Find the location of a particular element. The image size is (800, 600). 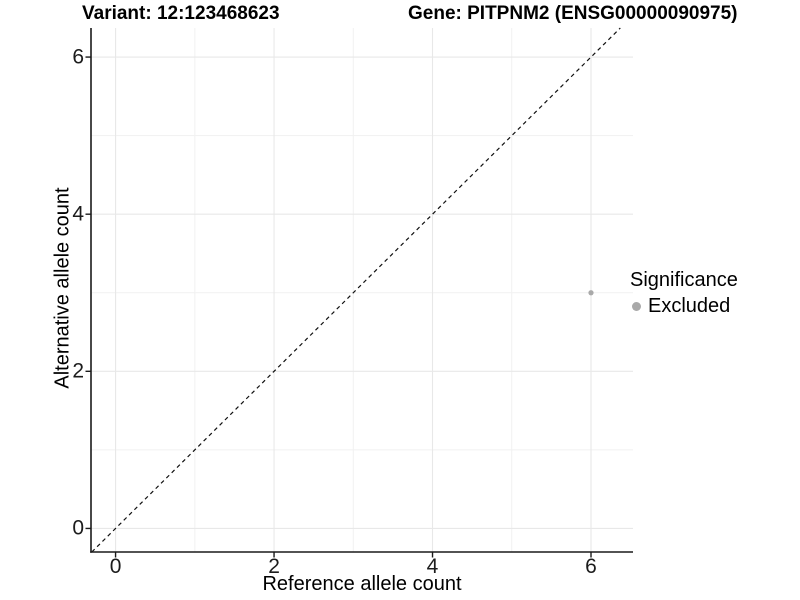

y-tick-label-3: 6 is located at coordinates (78, 57).